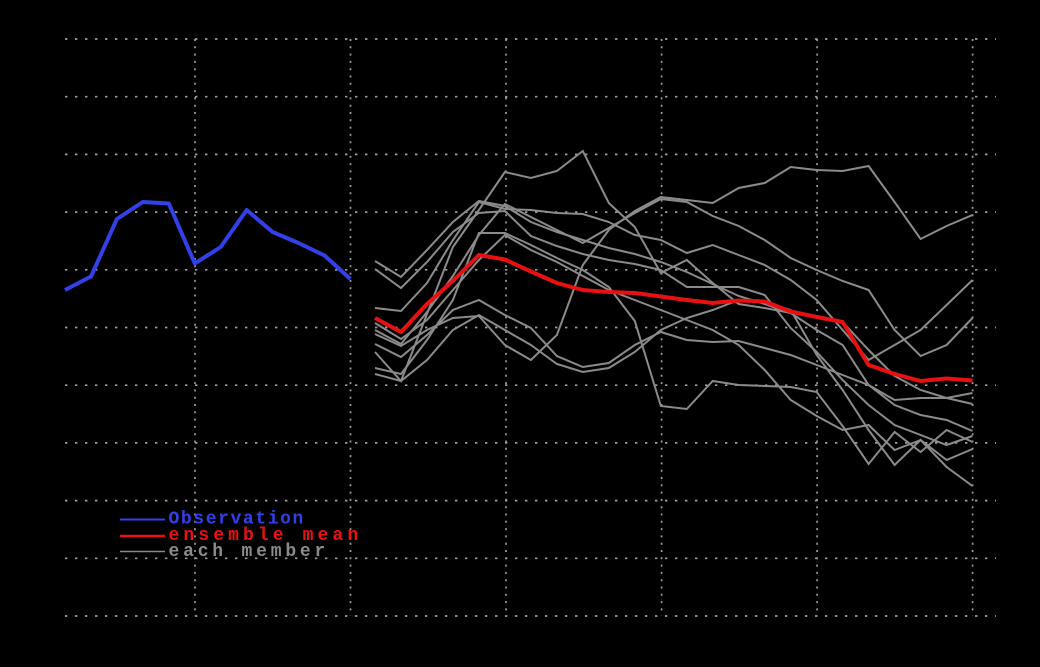 The image size is (1040, 667). Describe the element at coordinates (249, 552) in the screenshot. I see `svg-text: each member` at that location.